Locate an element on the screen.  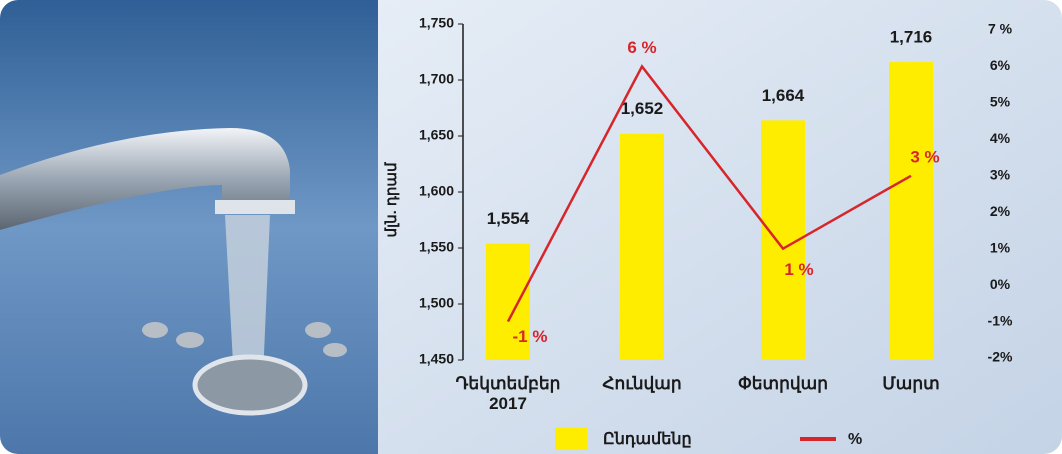
y-tick-label: 1,750 is located at coordinates (436, 23).